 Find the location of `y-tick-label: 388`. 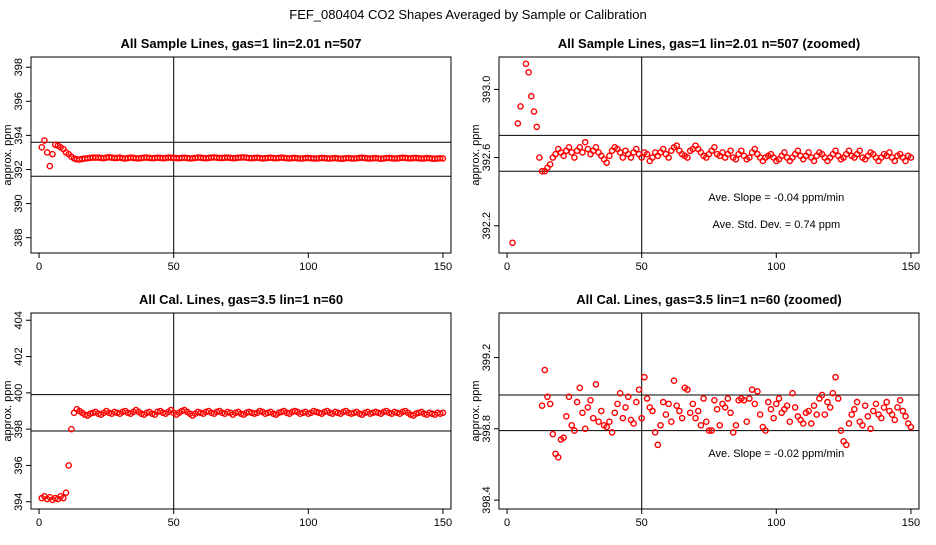

y-tick-label: 388 is located at coordinates (19, 237).